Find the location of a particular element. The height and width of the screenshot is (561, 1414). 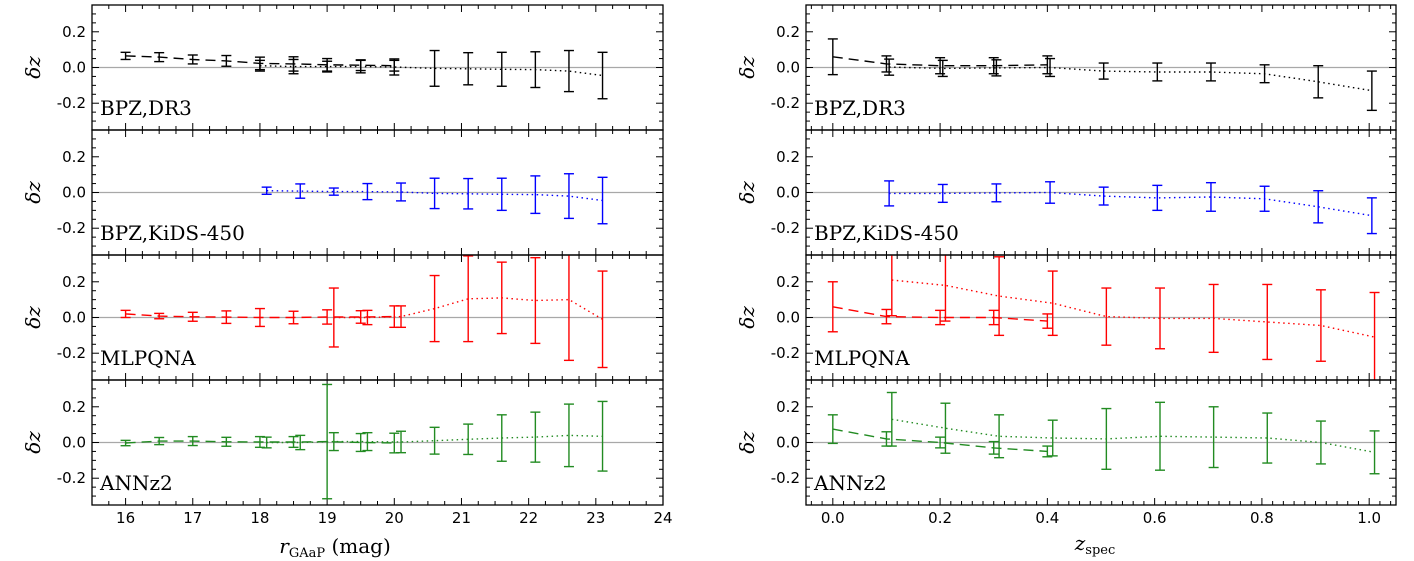

x-tick-label: 0.2 is located at coordinates (940, 518).